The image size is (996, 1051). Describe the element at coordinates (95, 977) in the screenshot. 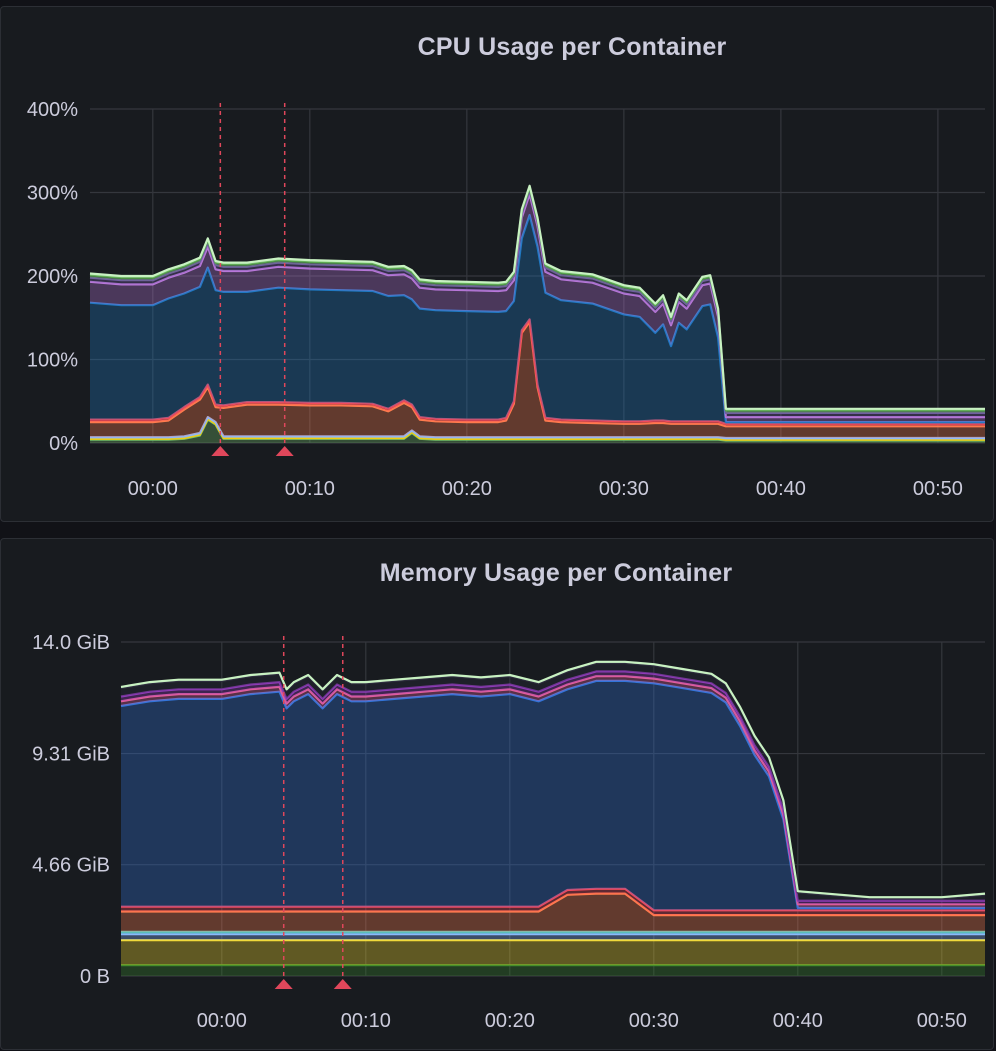

I see `y-tick-label: 0 B` at that location.